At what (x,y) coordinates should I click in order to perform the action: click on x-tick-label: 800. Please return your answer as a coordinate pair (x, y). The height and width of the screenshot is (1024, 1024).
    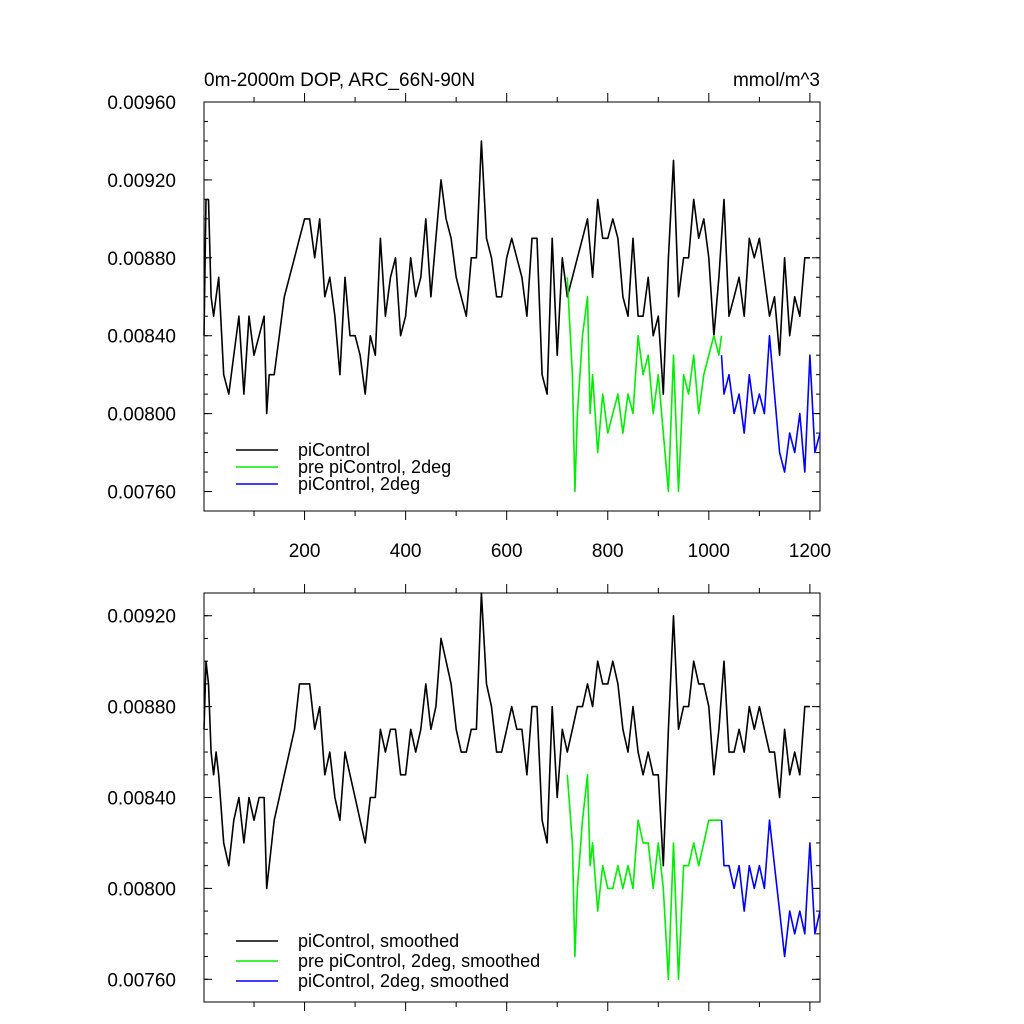
    Looking at the image, I should click on (608, 551).